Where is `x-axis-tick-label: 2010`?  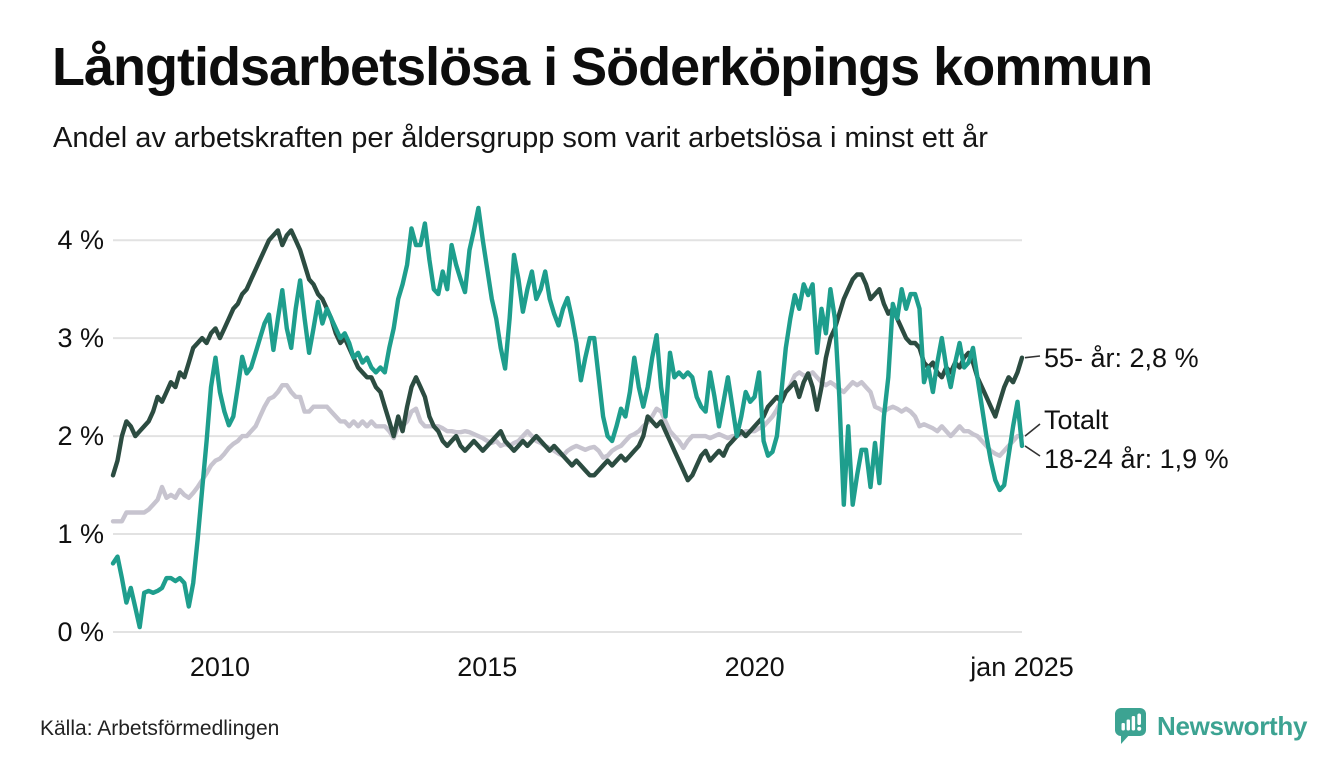 x-axis-tick-label: 2010 is located at coordinates (219, 667).